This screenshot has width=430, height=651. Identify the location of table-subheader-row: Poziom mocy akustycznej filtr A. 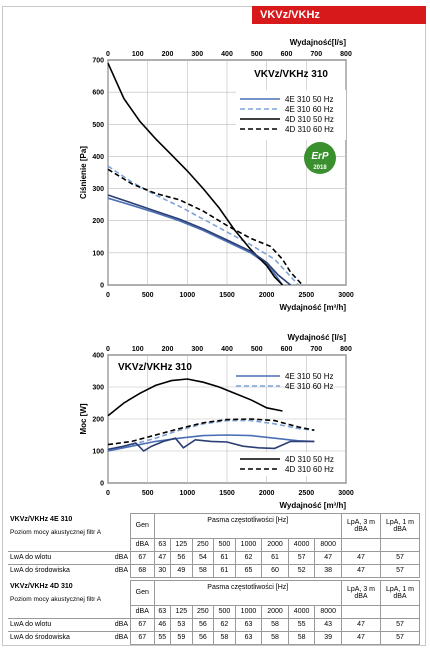
(214, 599).